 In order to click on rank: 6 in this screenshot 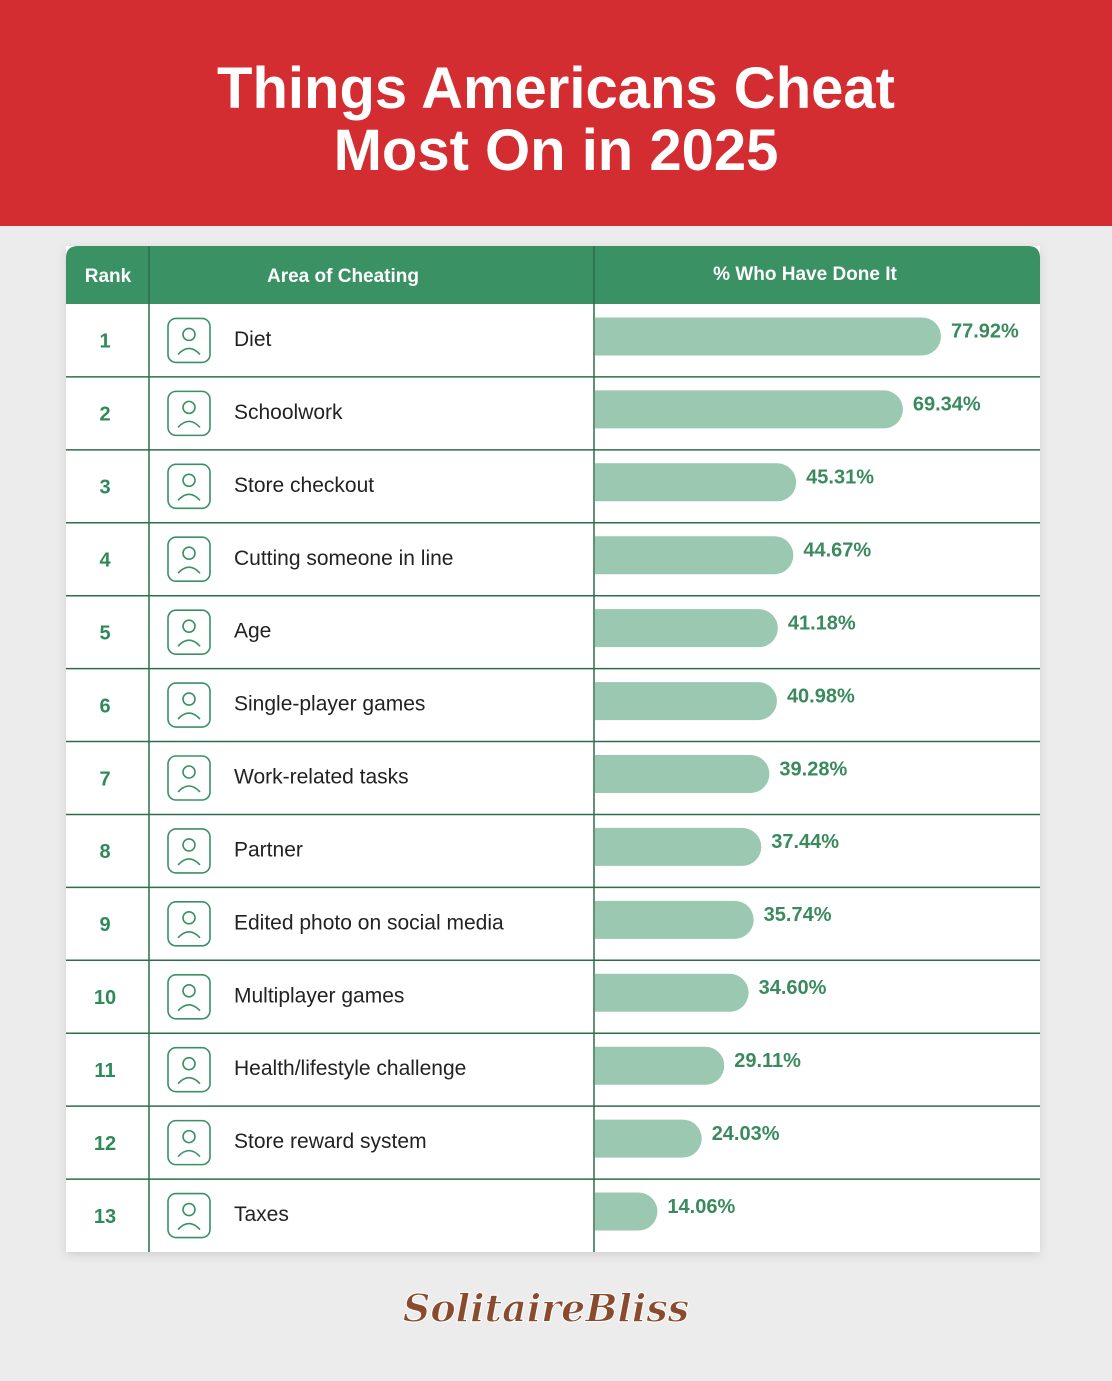, I will do `click(104, 706)`.